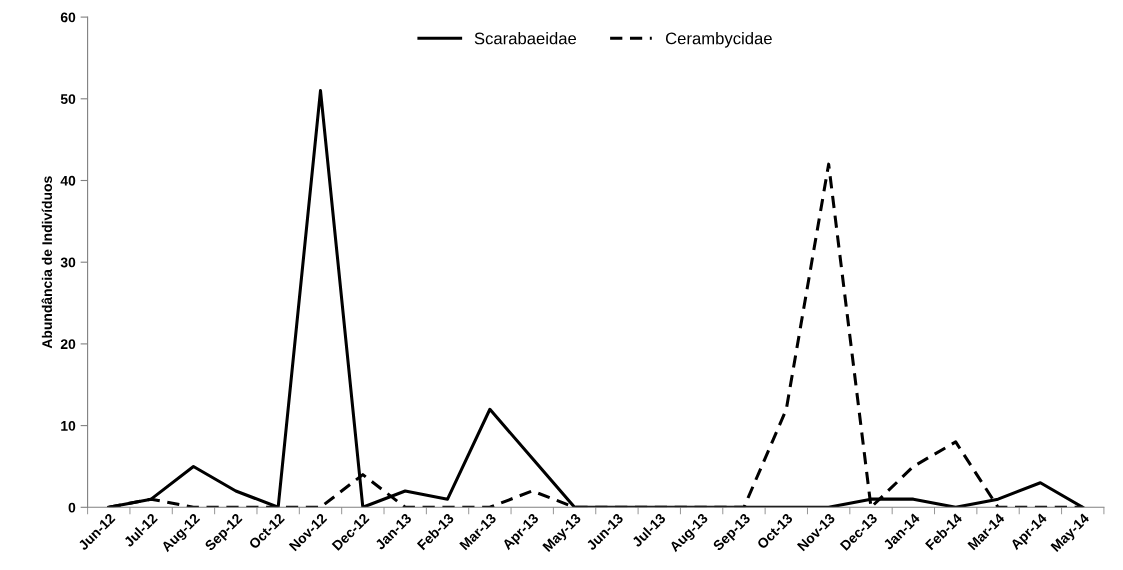 The image size is (1123, 570). Describe the element at coordinates (68, 344) in the screenshot. I see `y-tick-label: 20` at that location.